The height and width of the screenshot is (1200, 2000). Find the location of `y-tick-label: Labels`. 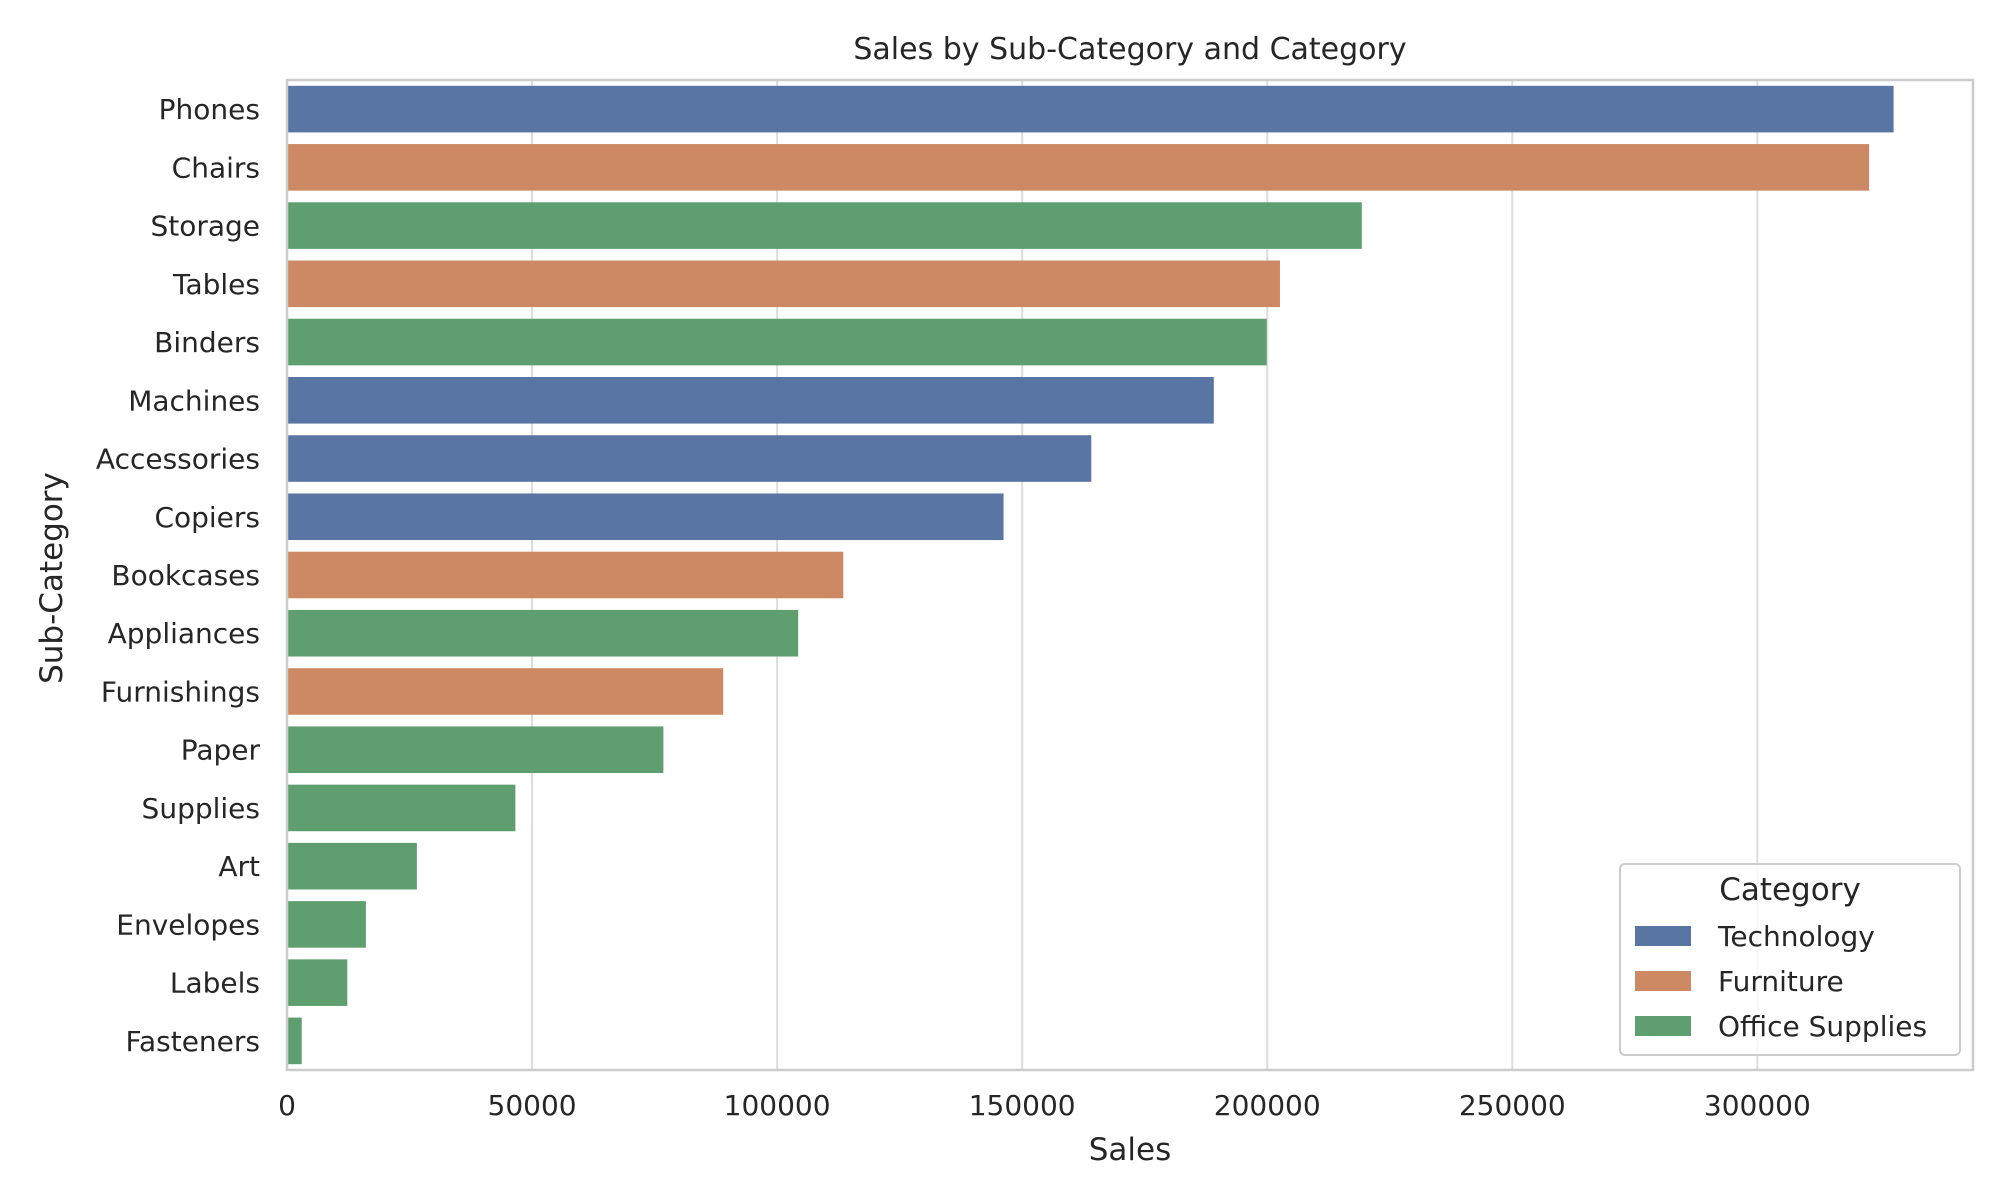

y-tick-label: Labels is located at coordinates (215, 983).